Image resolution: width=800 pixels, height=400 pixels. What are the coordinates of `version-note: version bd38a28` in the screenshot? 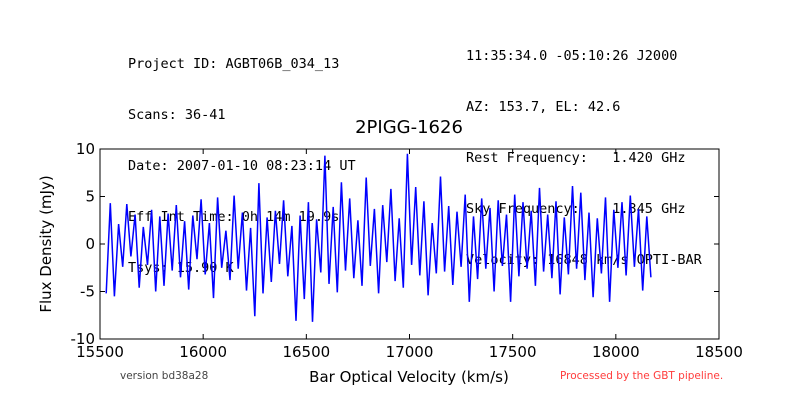 It's located at (164, 376).